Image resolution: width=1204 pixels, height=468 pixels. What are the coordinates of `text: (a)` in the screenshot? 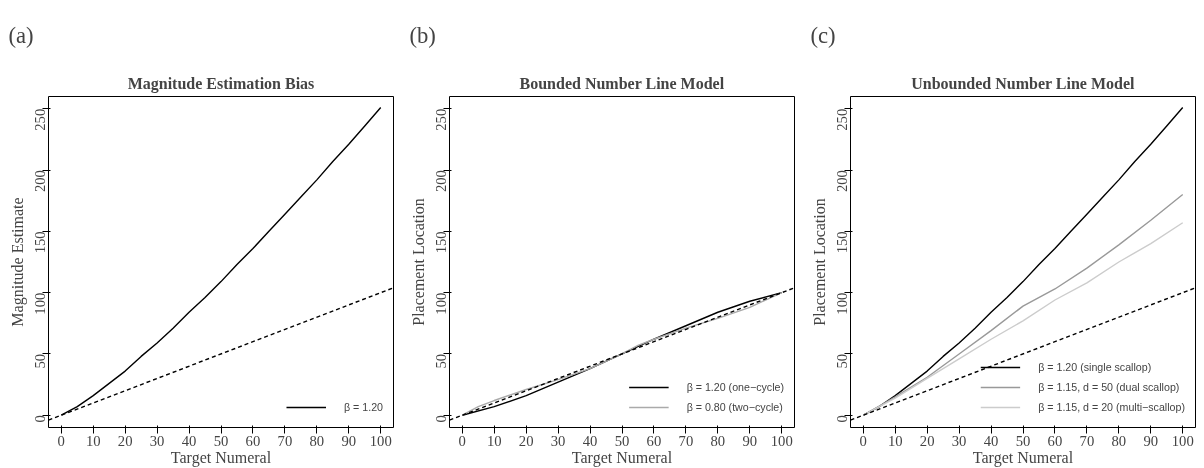 It's located at (21, 35).